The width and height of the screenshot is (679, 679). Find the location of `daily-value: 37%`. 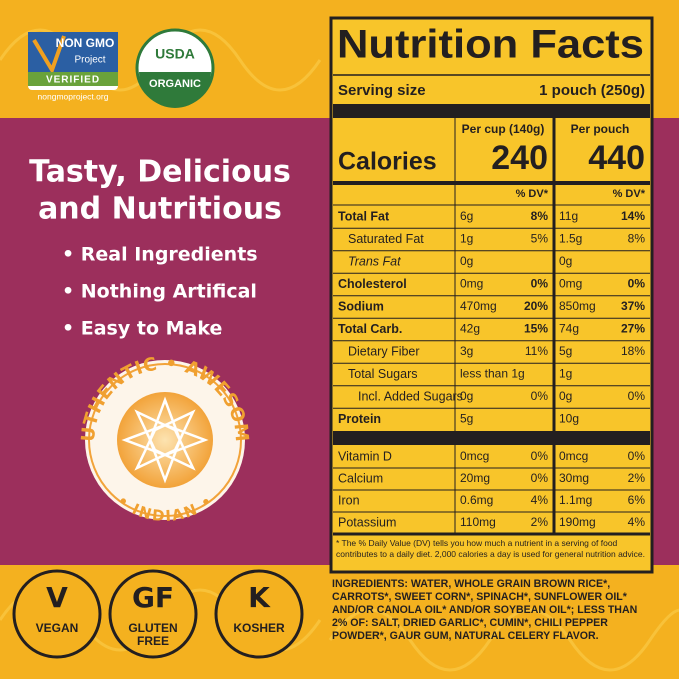

daily-value: 37% is located at coordinates (633, 306).